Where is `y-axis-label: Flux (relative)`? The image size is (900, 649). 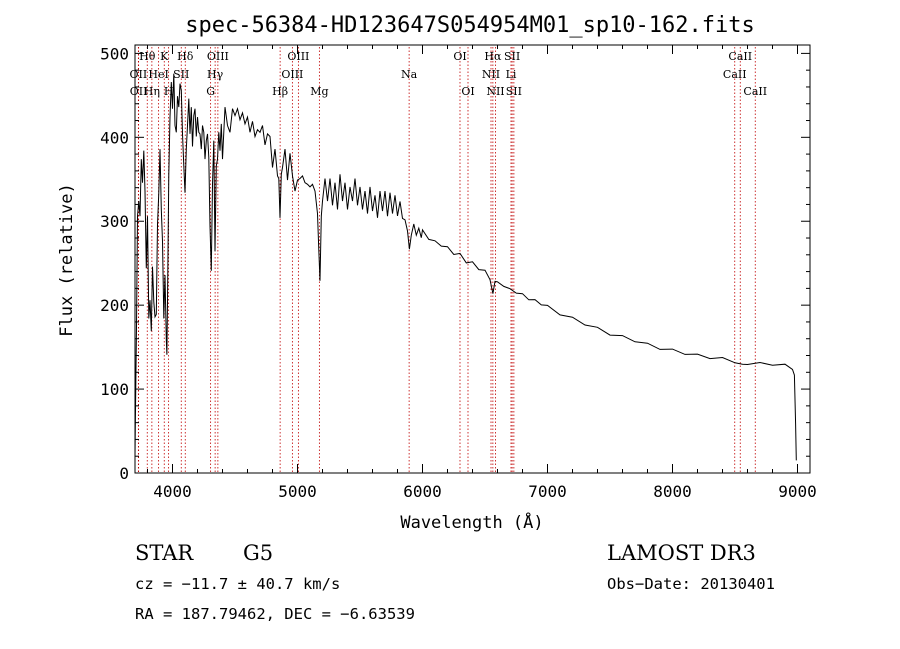 y-axis-label: Flux (relative) is located at coordinates (67, 260).